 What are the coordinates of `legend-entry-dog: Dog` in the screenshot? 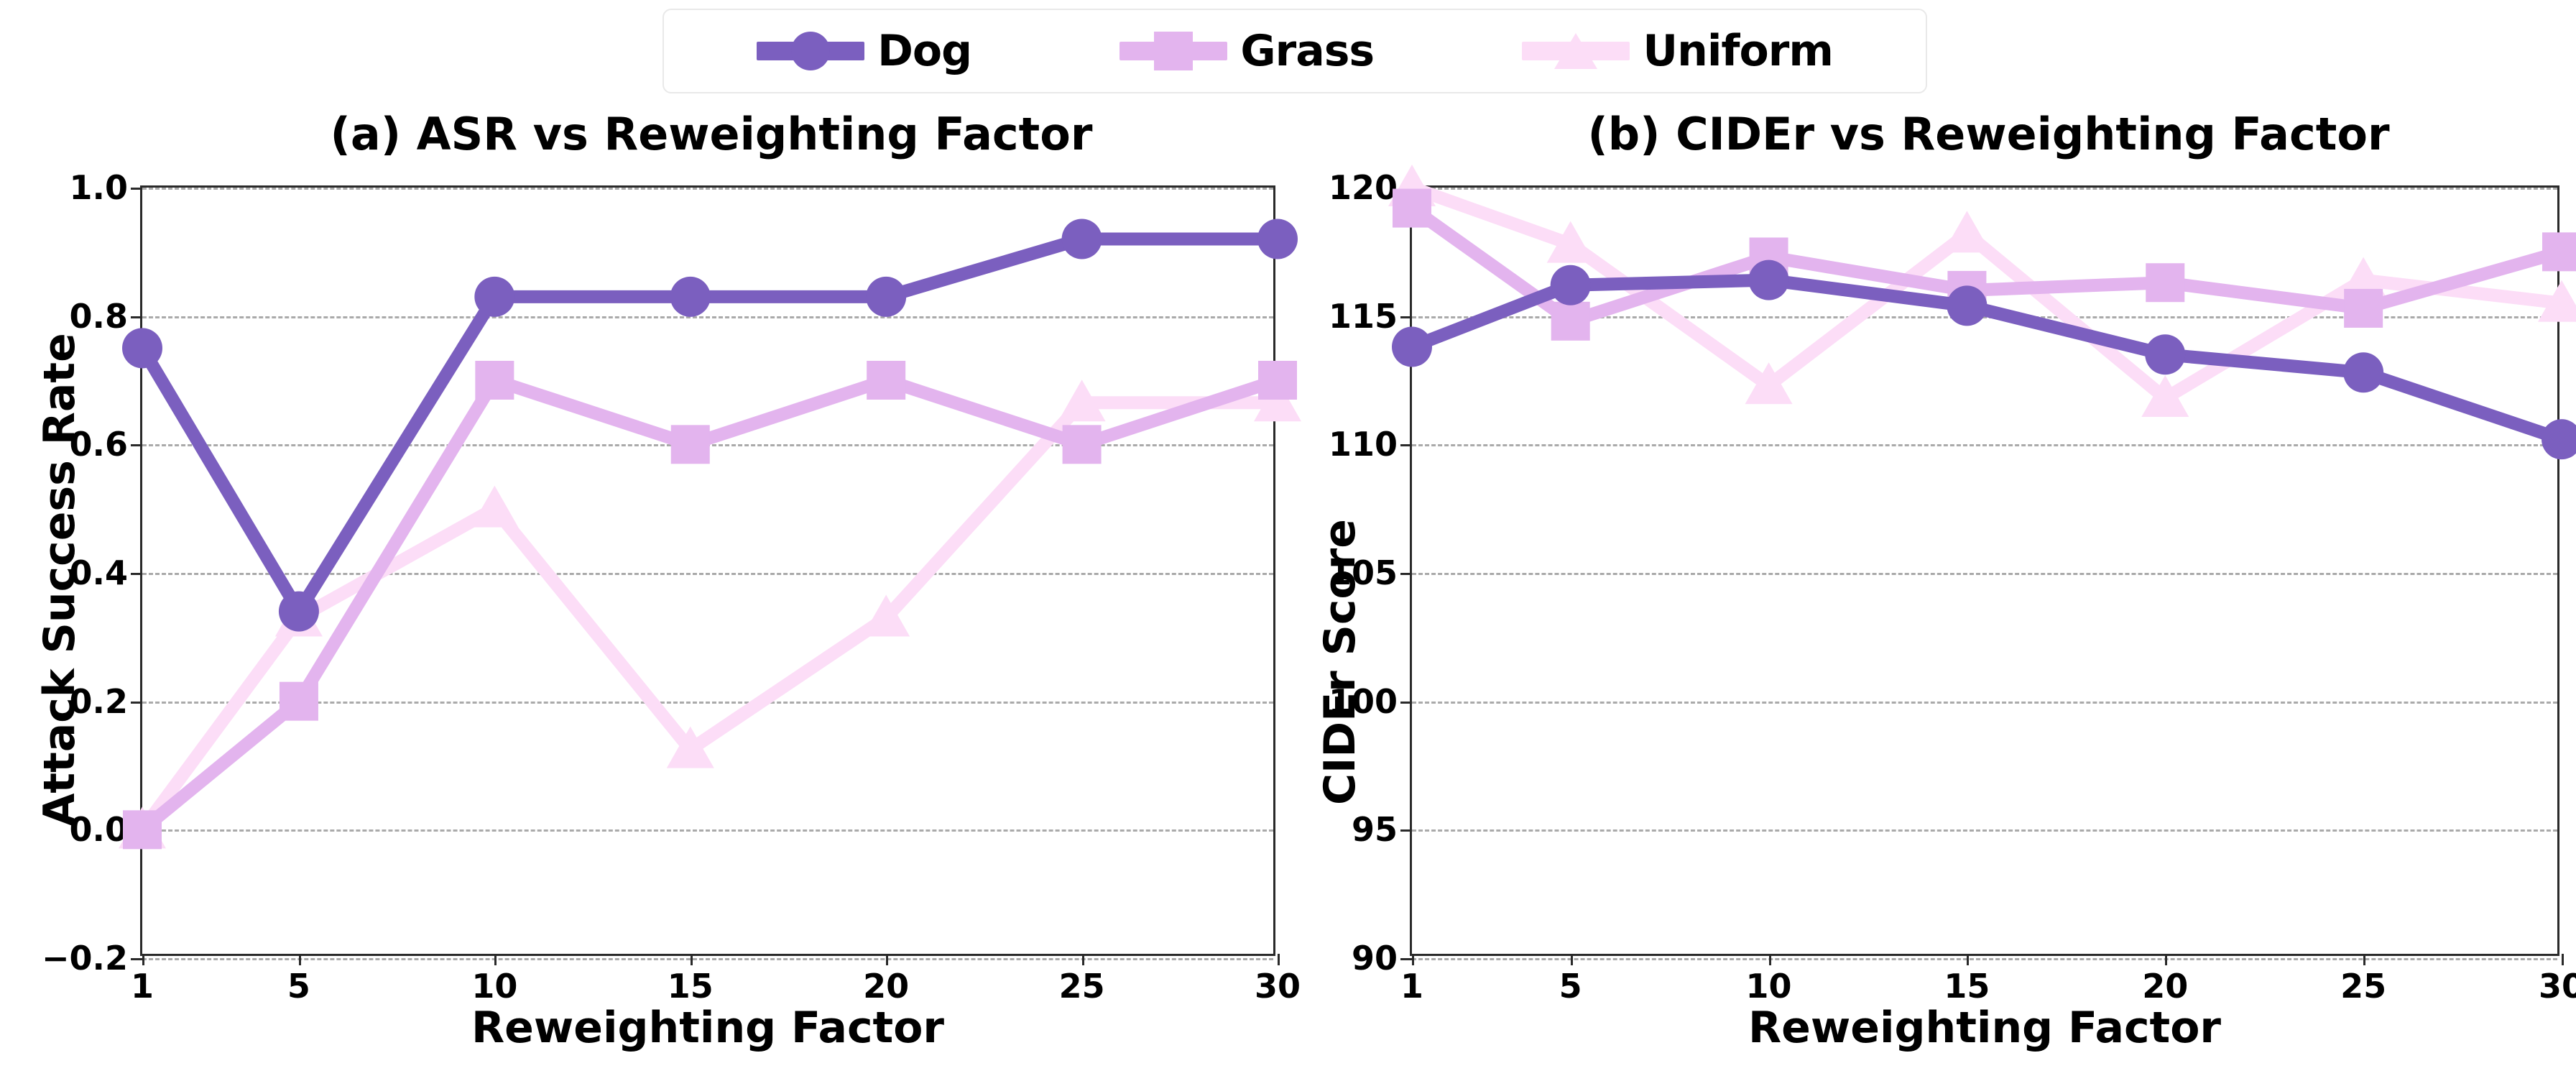 It's located at (865, 51).